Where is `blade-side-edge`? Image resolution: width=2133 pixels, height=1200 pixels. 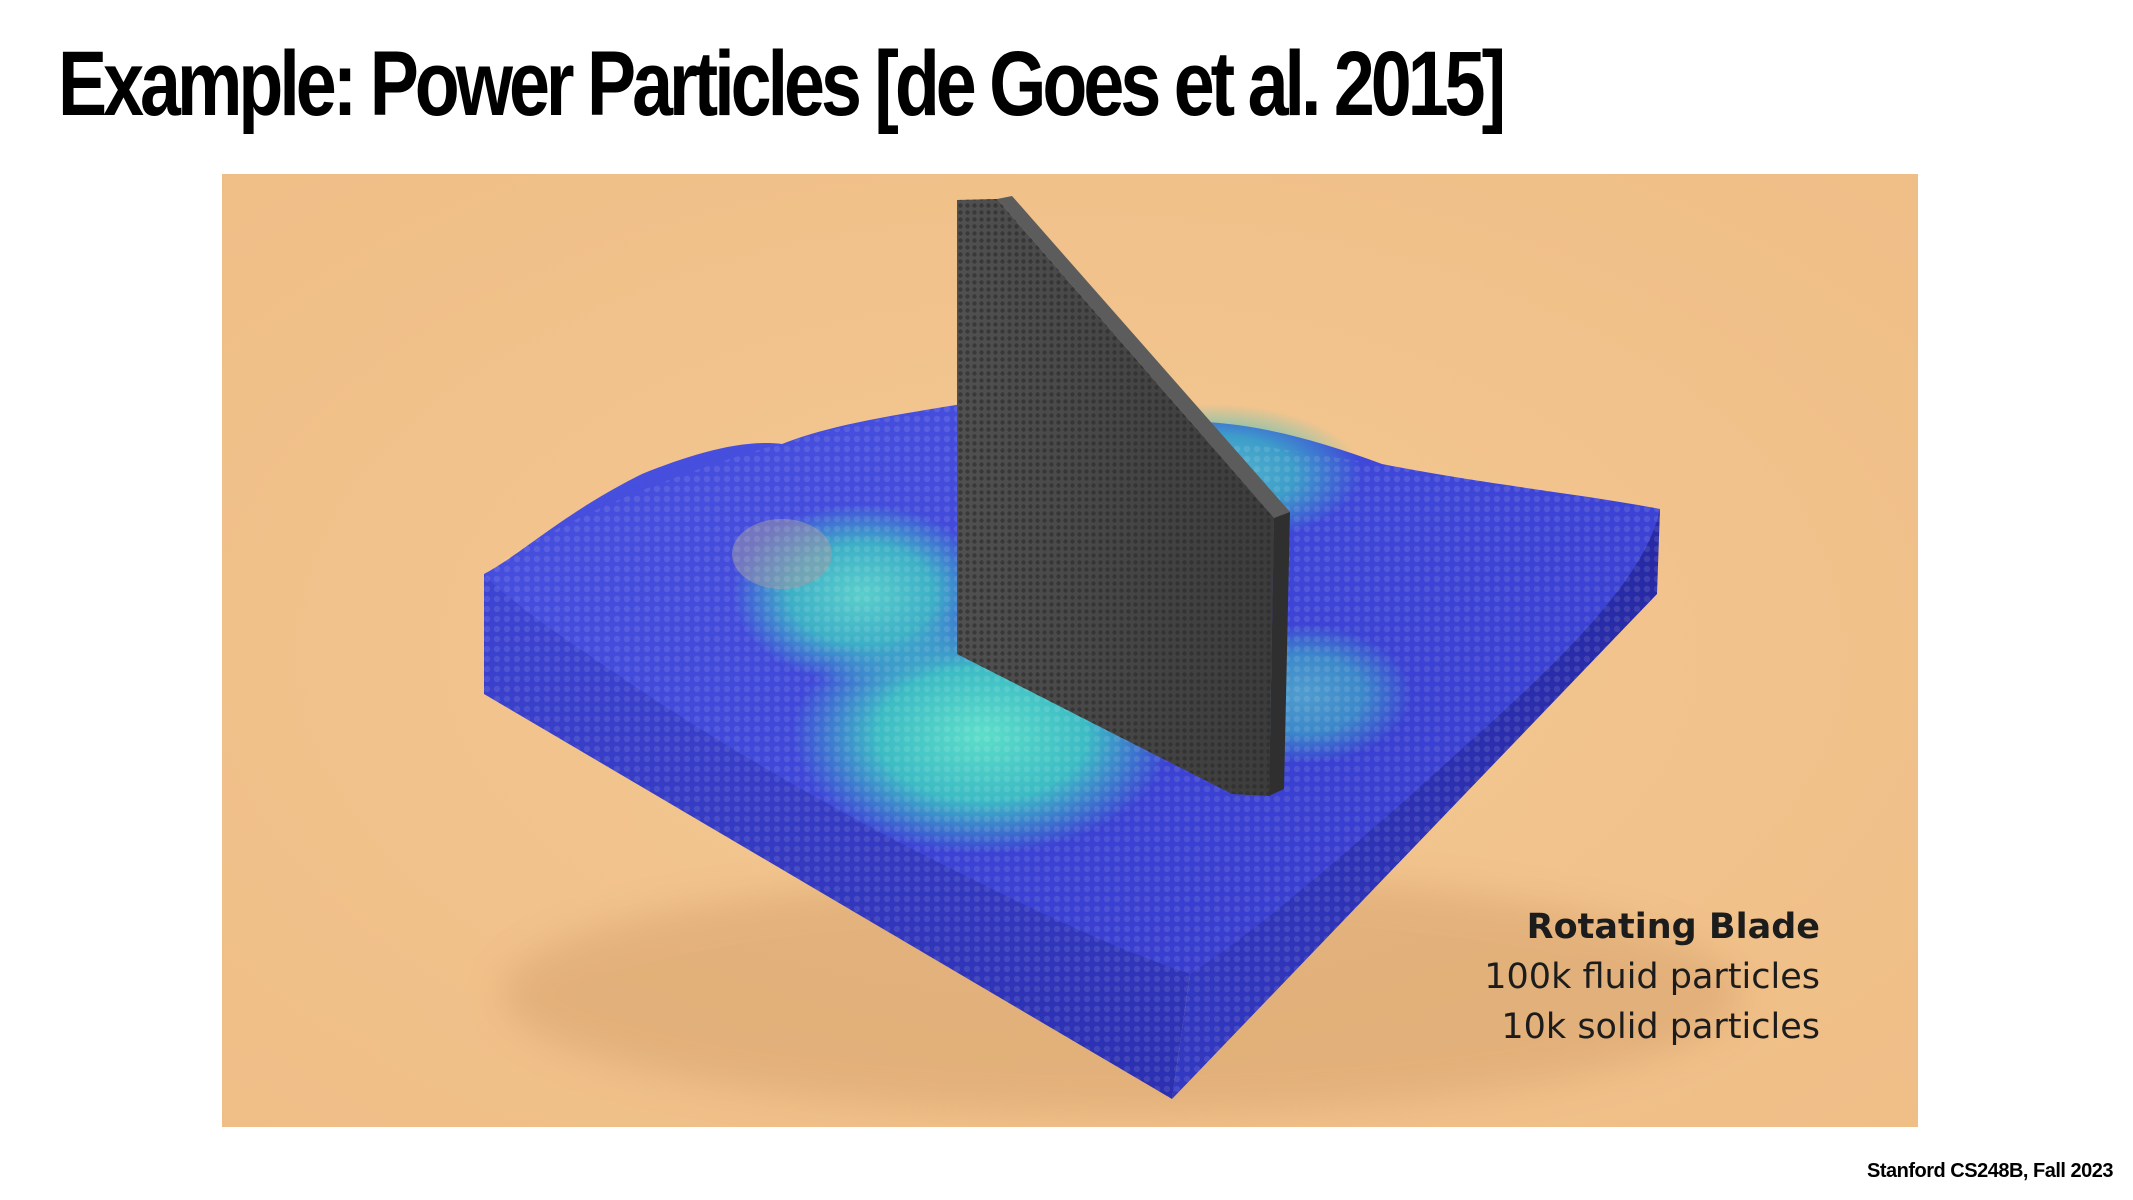 blade-side-edge is located at coordinates (1279, 654).